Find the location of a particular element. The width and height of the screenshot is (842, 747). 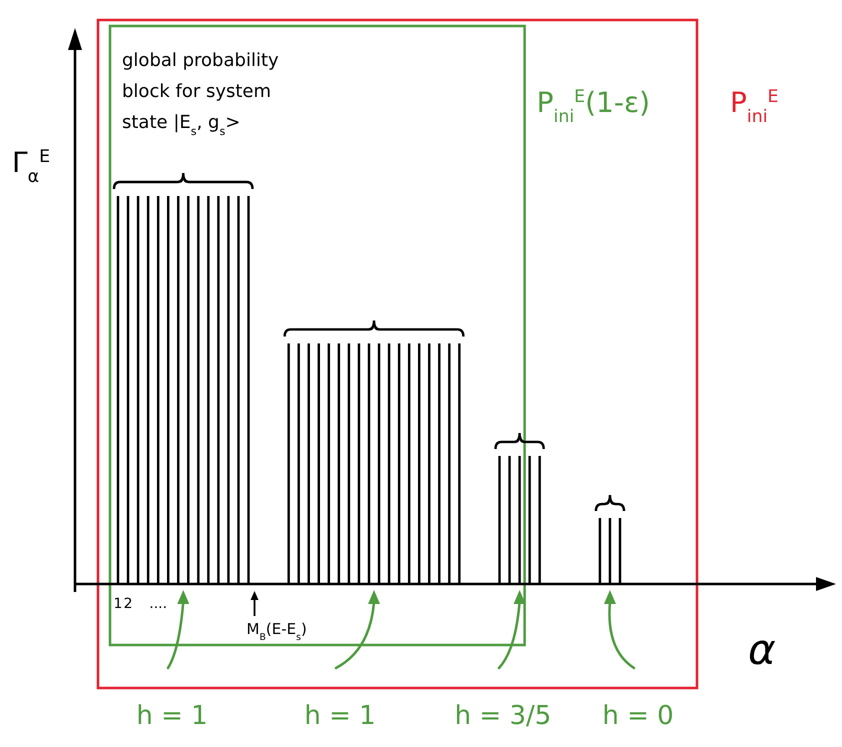

text: M$_{B}$(E-E$_{s}$) is located at coordinates (276, 631).